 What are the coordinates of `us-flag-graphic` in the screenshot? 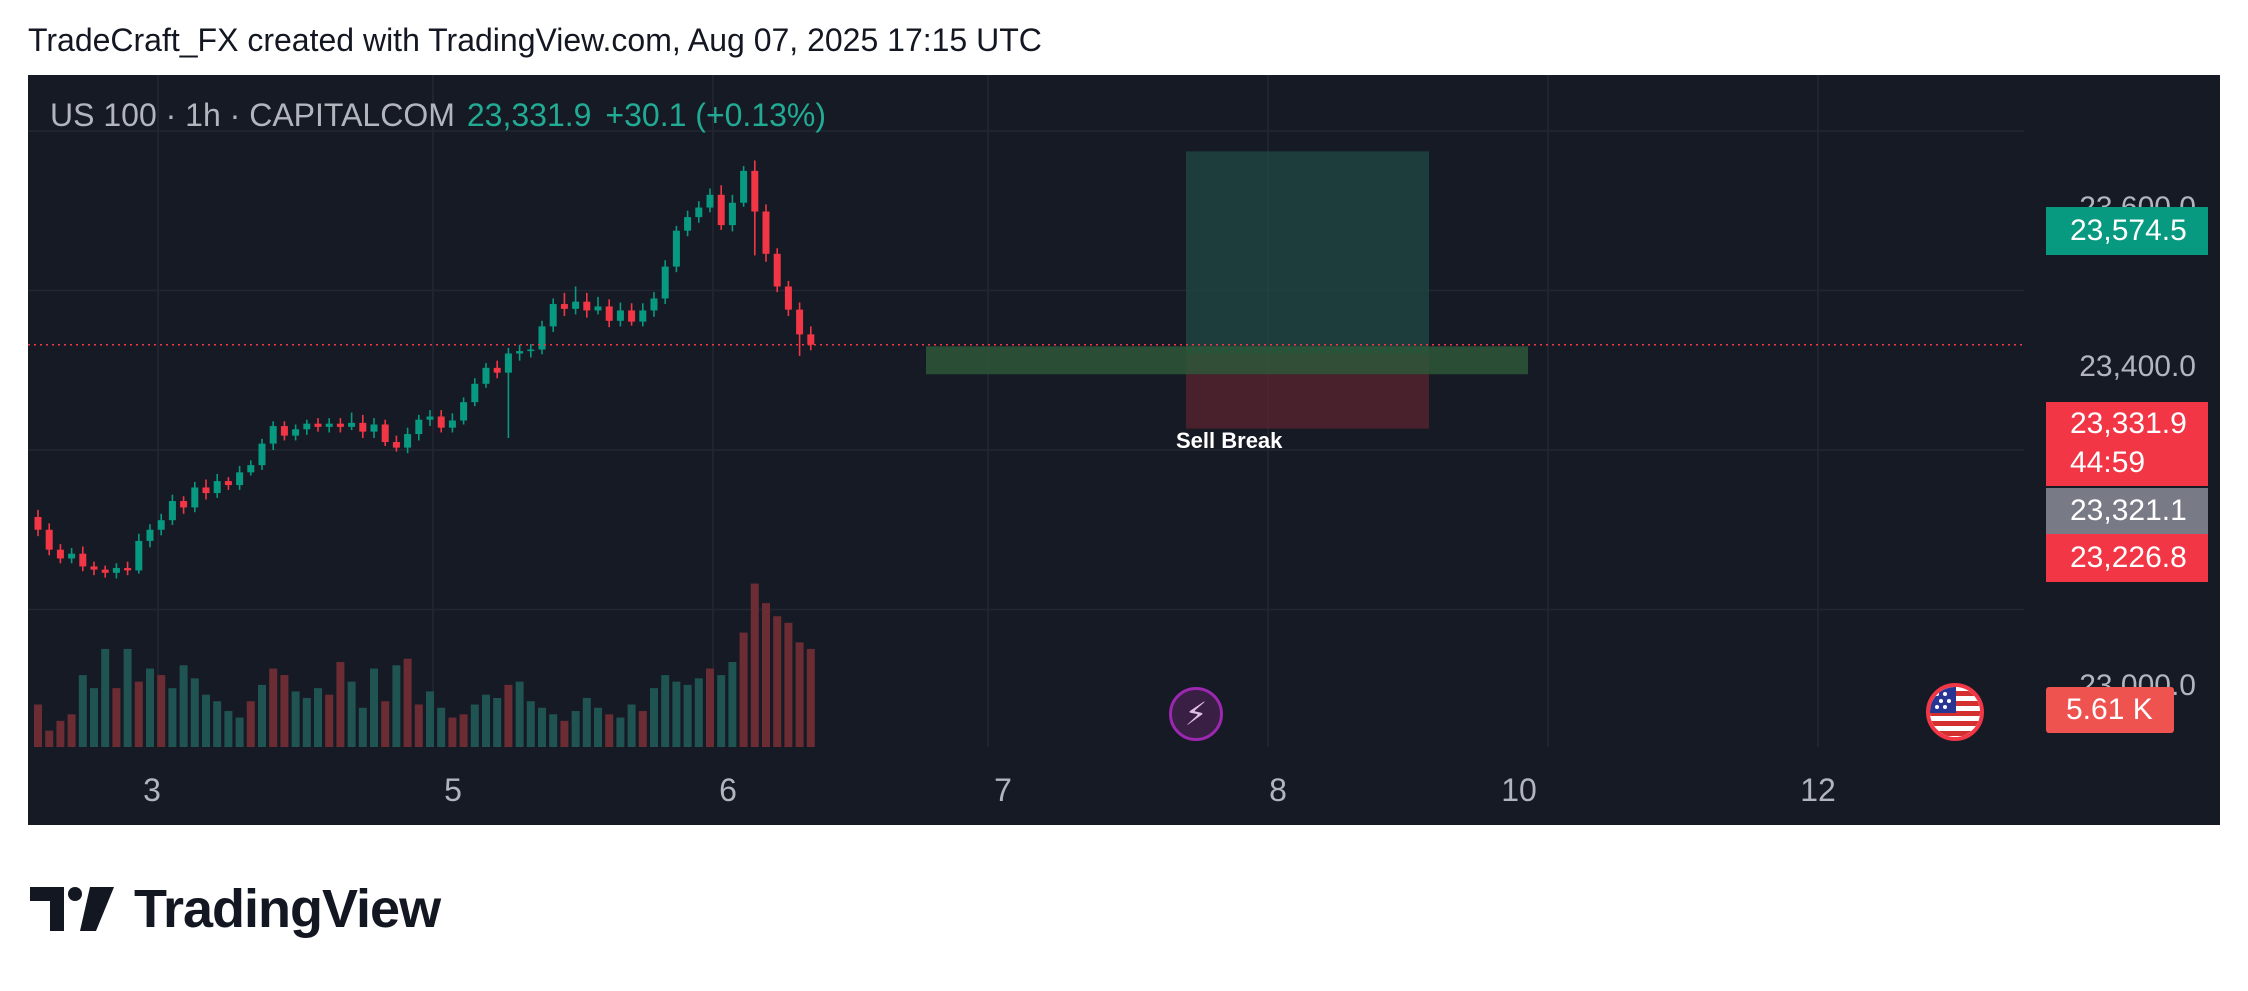 It's located at (1955, 712).